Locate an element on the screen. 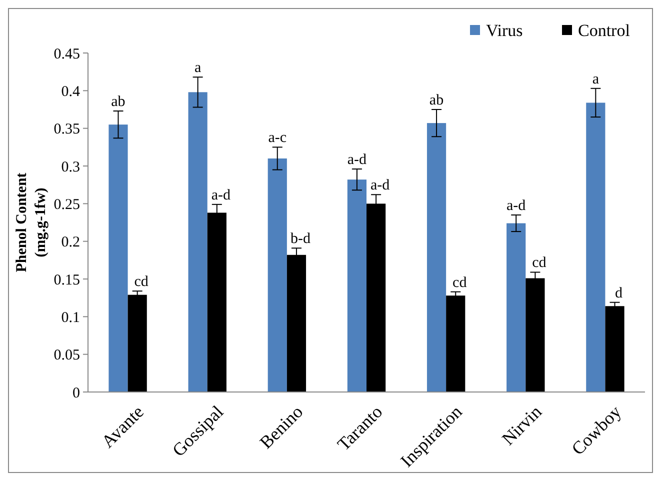 The height and width of the screenshot is (481, 661). y-axis-title: Phenol Content (mg.g-1fw) is located at coordinates (31, 222).